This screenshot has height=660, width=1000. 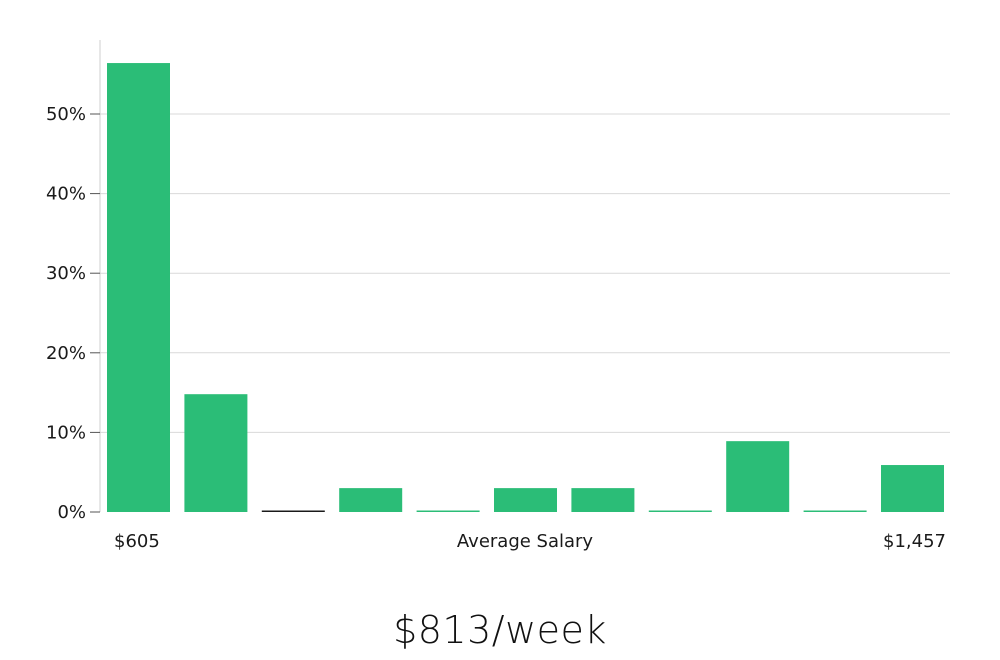 What do you see at coordinates (66, 432) in the screenshot?
I see `y-tick-label: 10%` at bounding box center [66, 432].